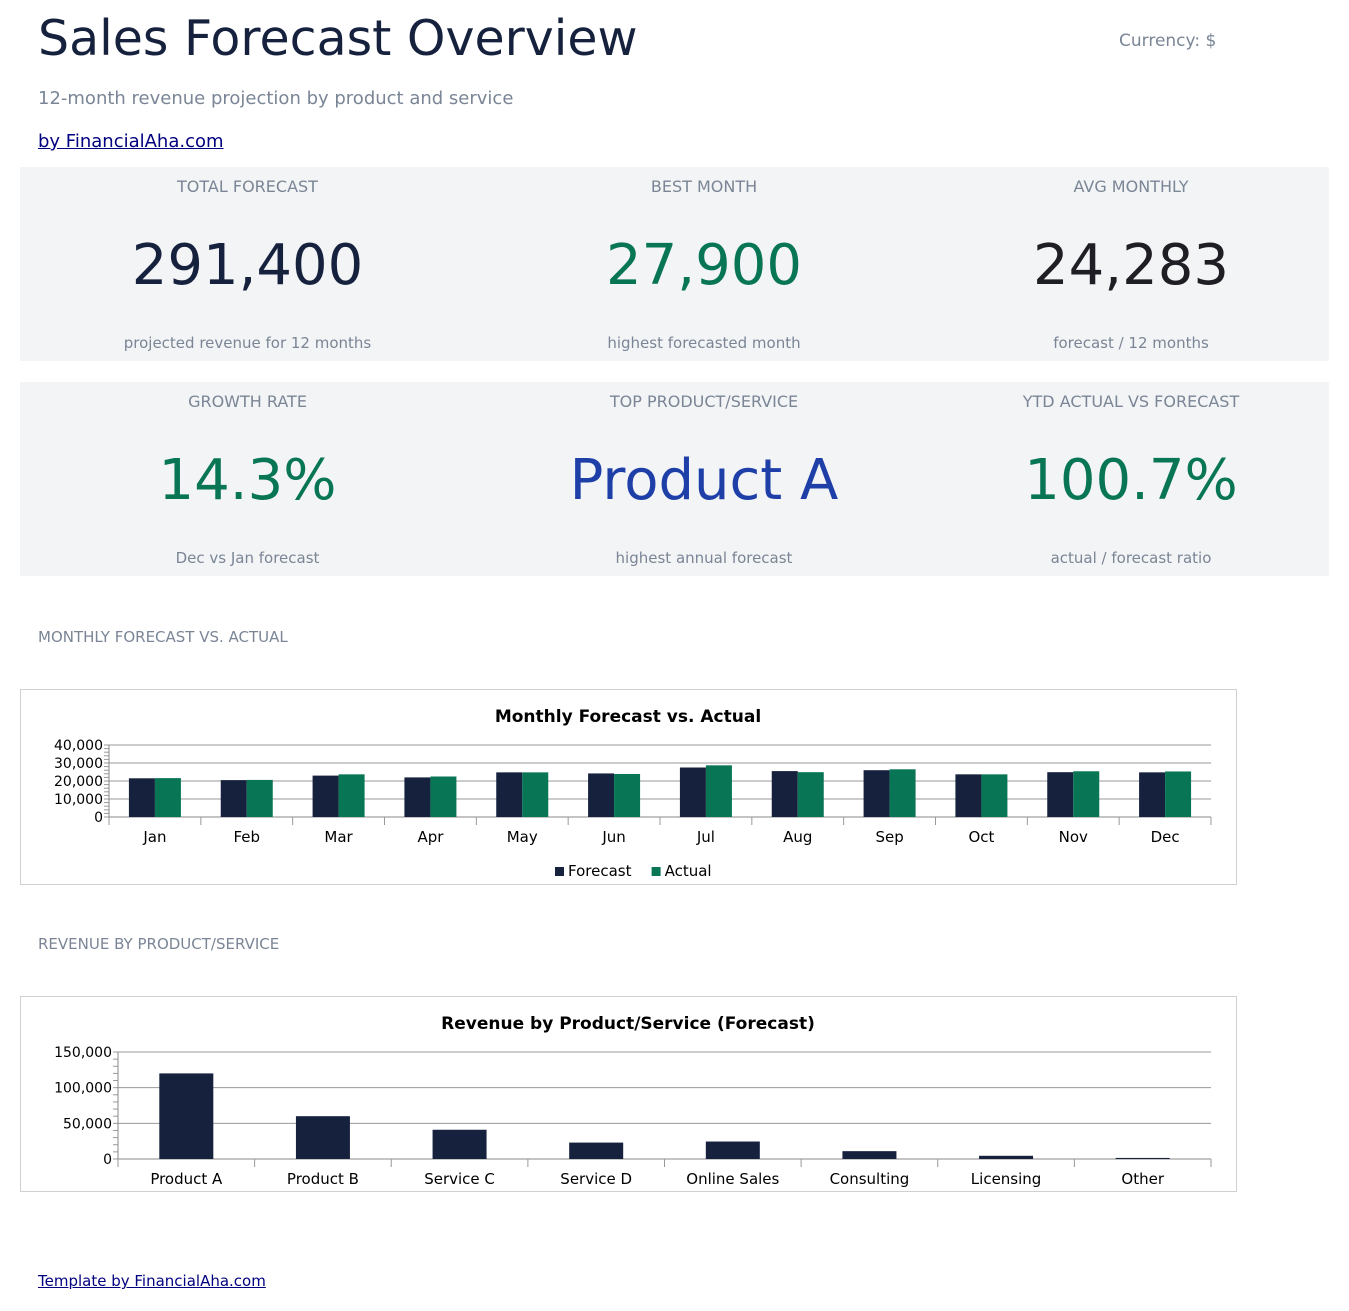  Describe the element at coordinates (559, 871) in the screenshot. I see `legend-swatch-forecast` at that location.